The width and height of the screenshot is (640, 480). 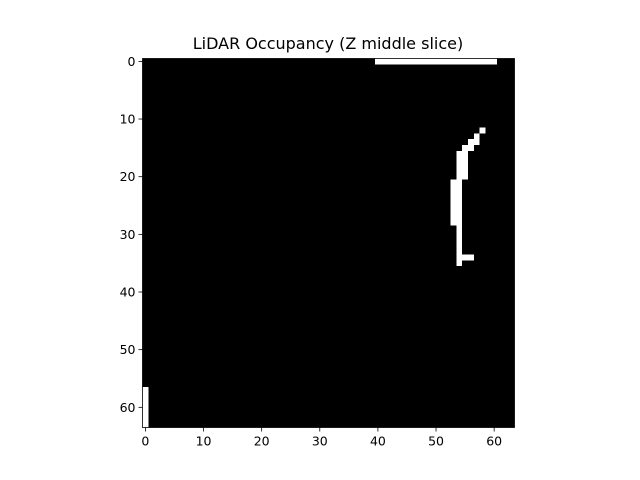 I want to click on y-tick-label: 10, so click(x=128, y=119).